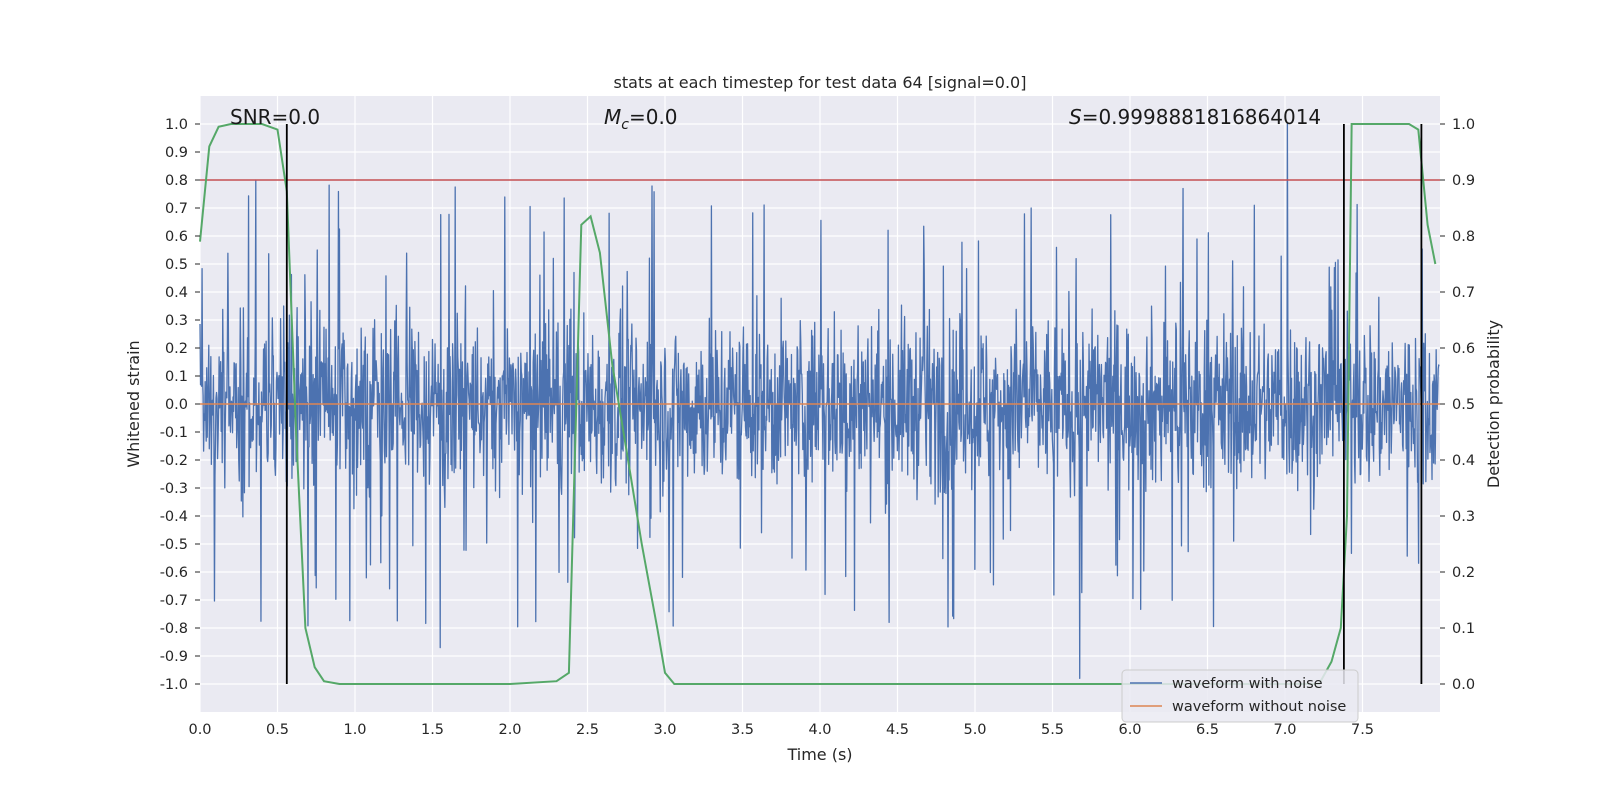 The width and height of the screenshot is (1600, 800). Describe the element at coordinates (176, 209) in the screenshot. I see `y-tick-label: 0.7` at that location.